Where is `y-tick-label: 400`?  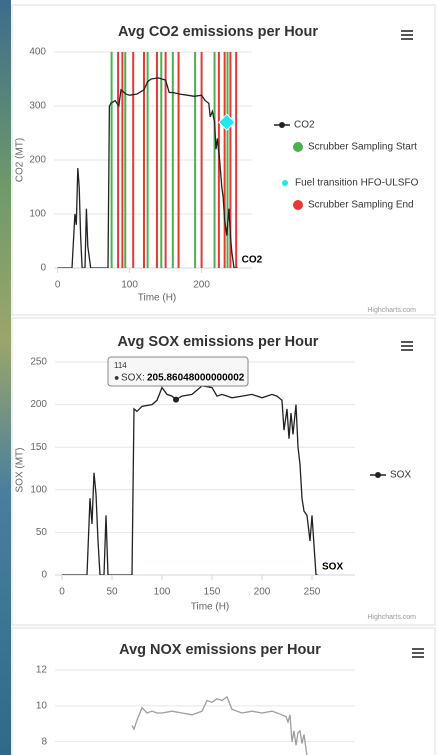
y-tick-label: 400 is located at coordinates (37, 52).